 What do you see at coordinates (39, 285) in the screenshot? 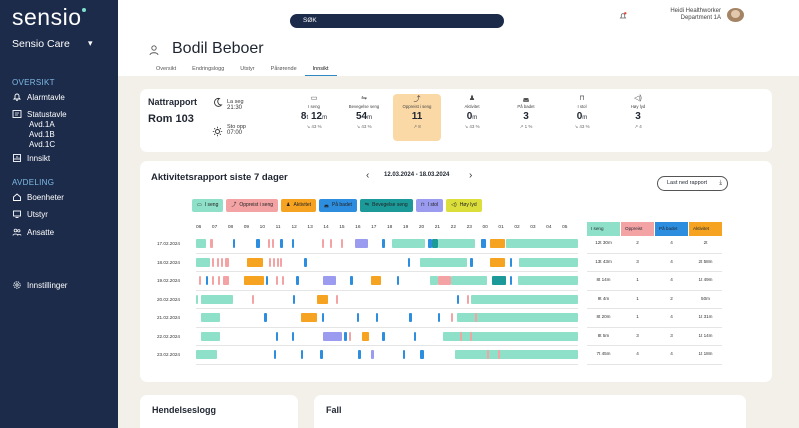
I see `sidebar-item-settings: Innstillinger` at bounding box center [39, 285].